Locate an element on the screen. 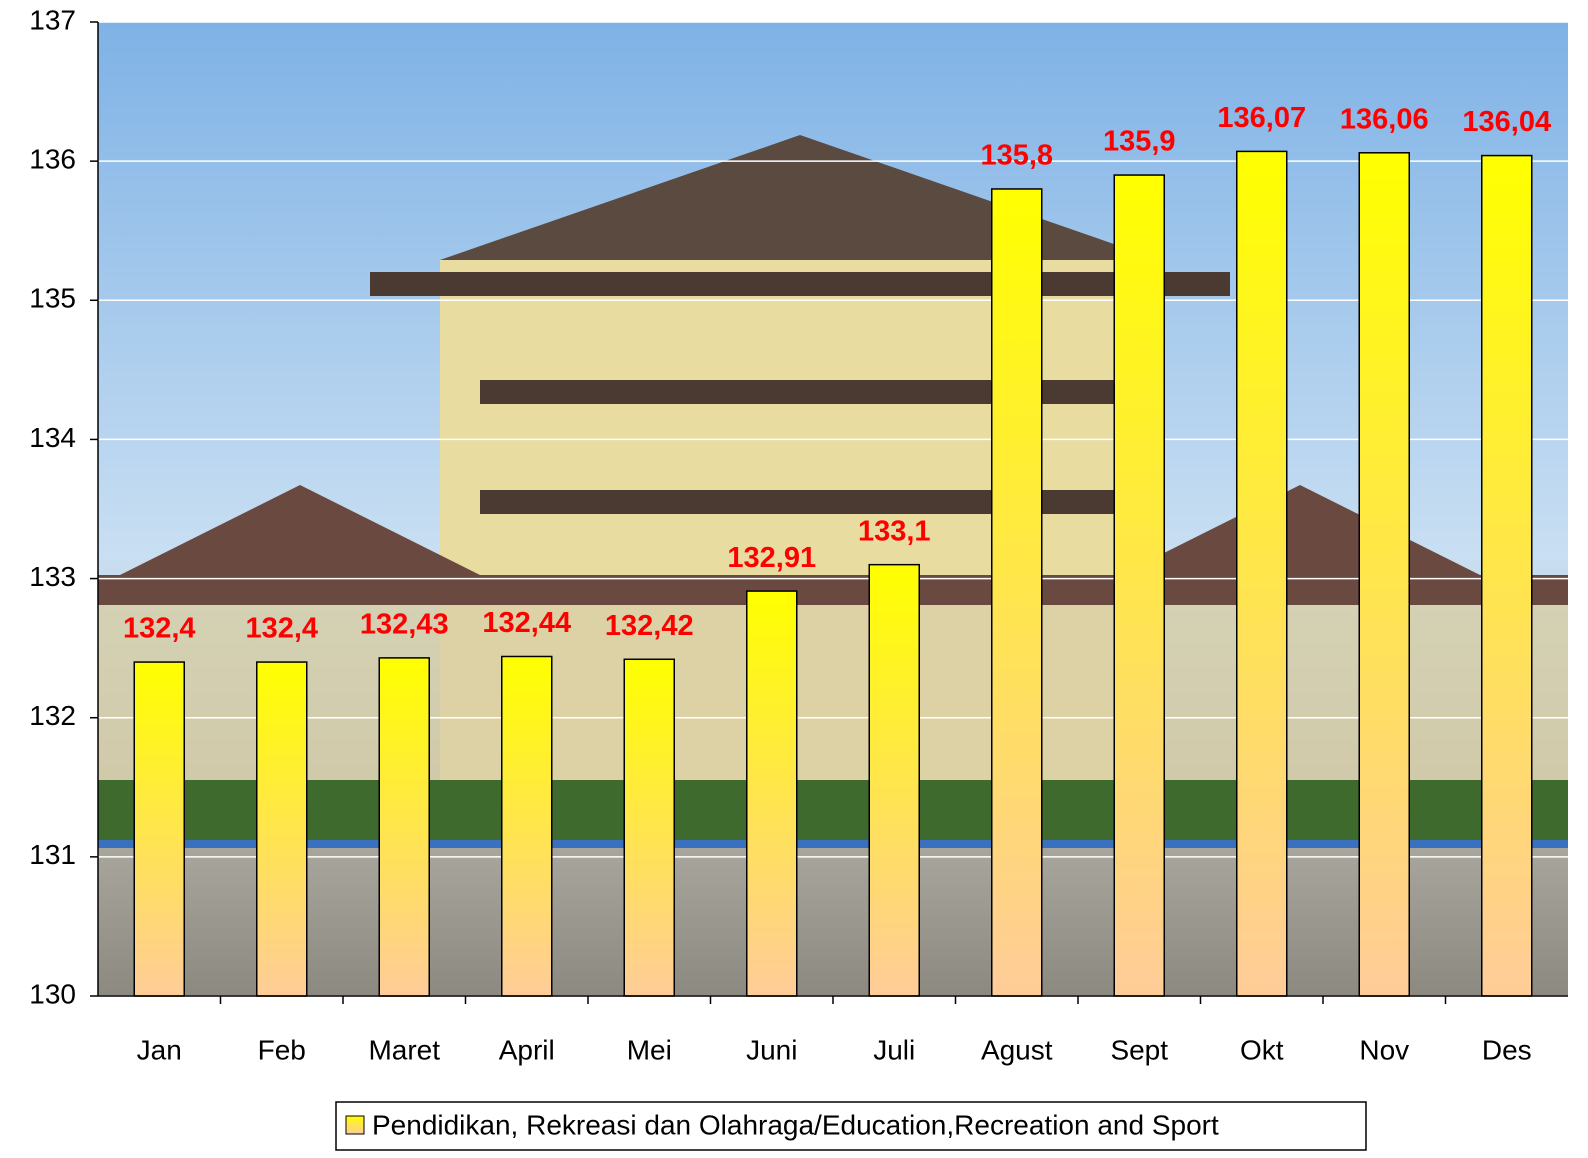  y-tick-label: 134 is located at coordinates (52, 437).